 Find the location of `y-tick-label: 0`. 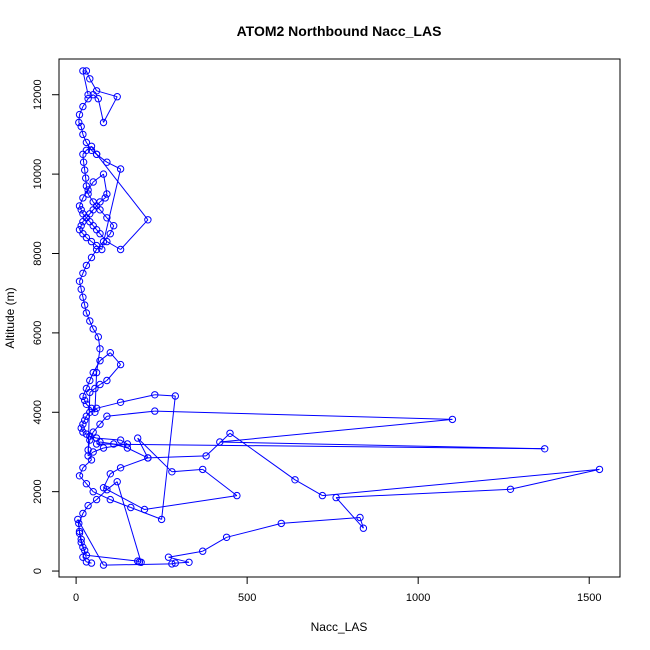

y-tick-label: 0 is located at coordinates (38, 571).